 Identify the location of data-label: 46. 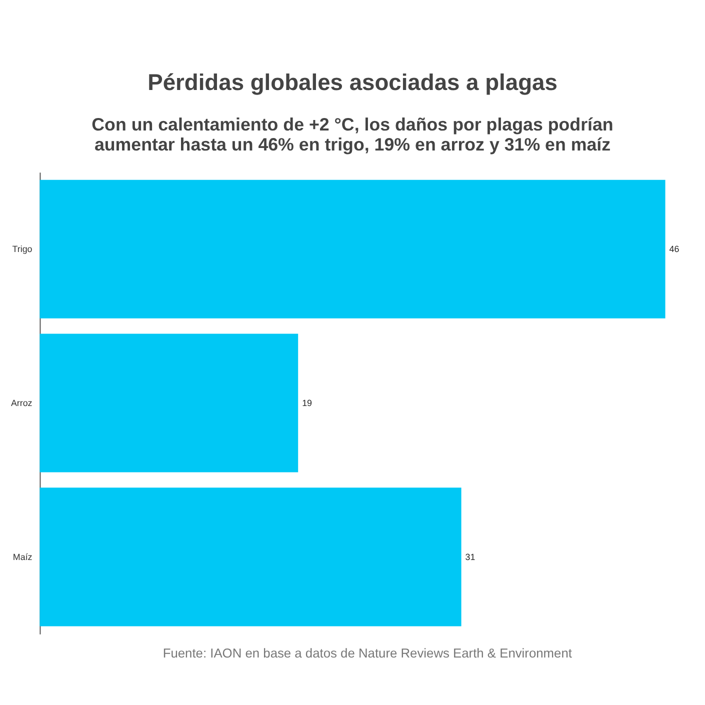
(674, 249).